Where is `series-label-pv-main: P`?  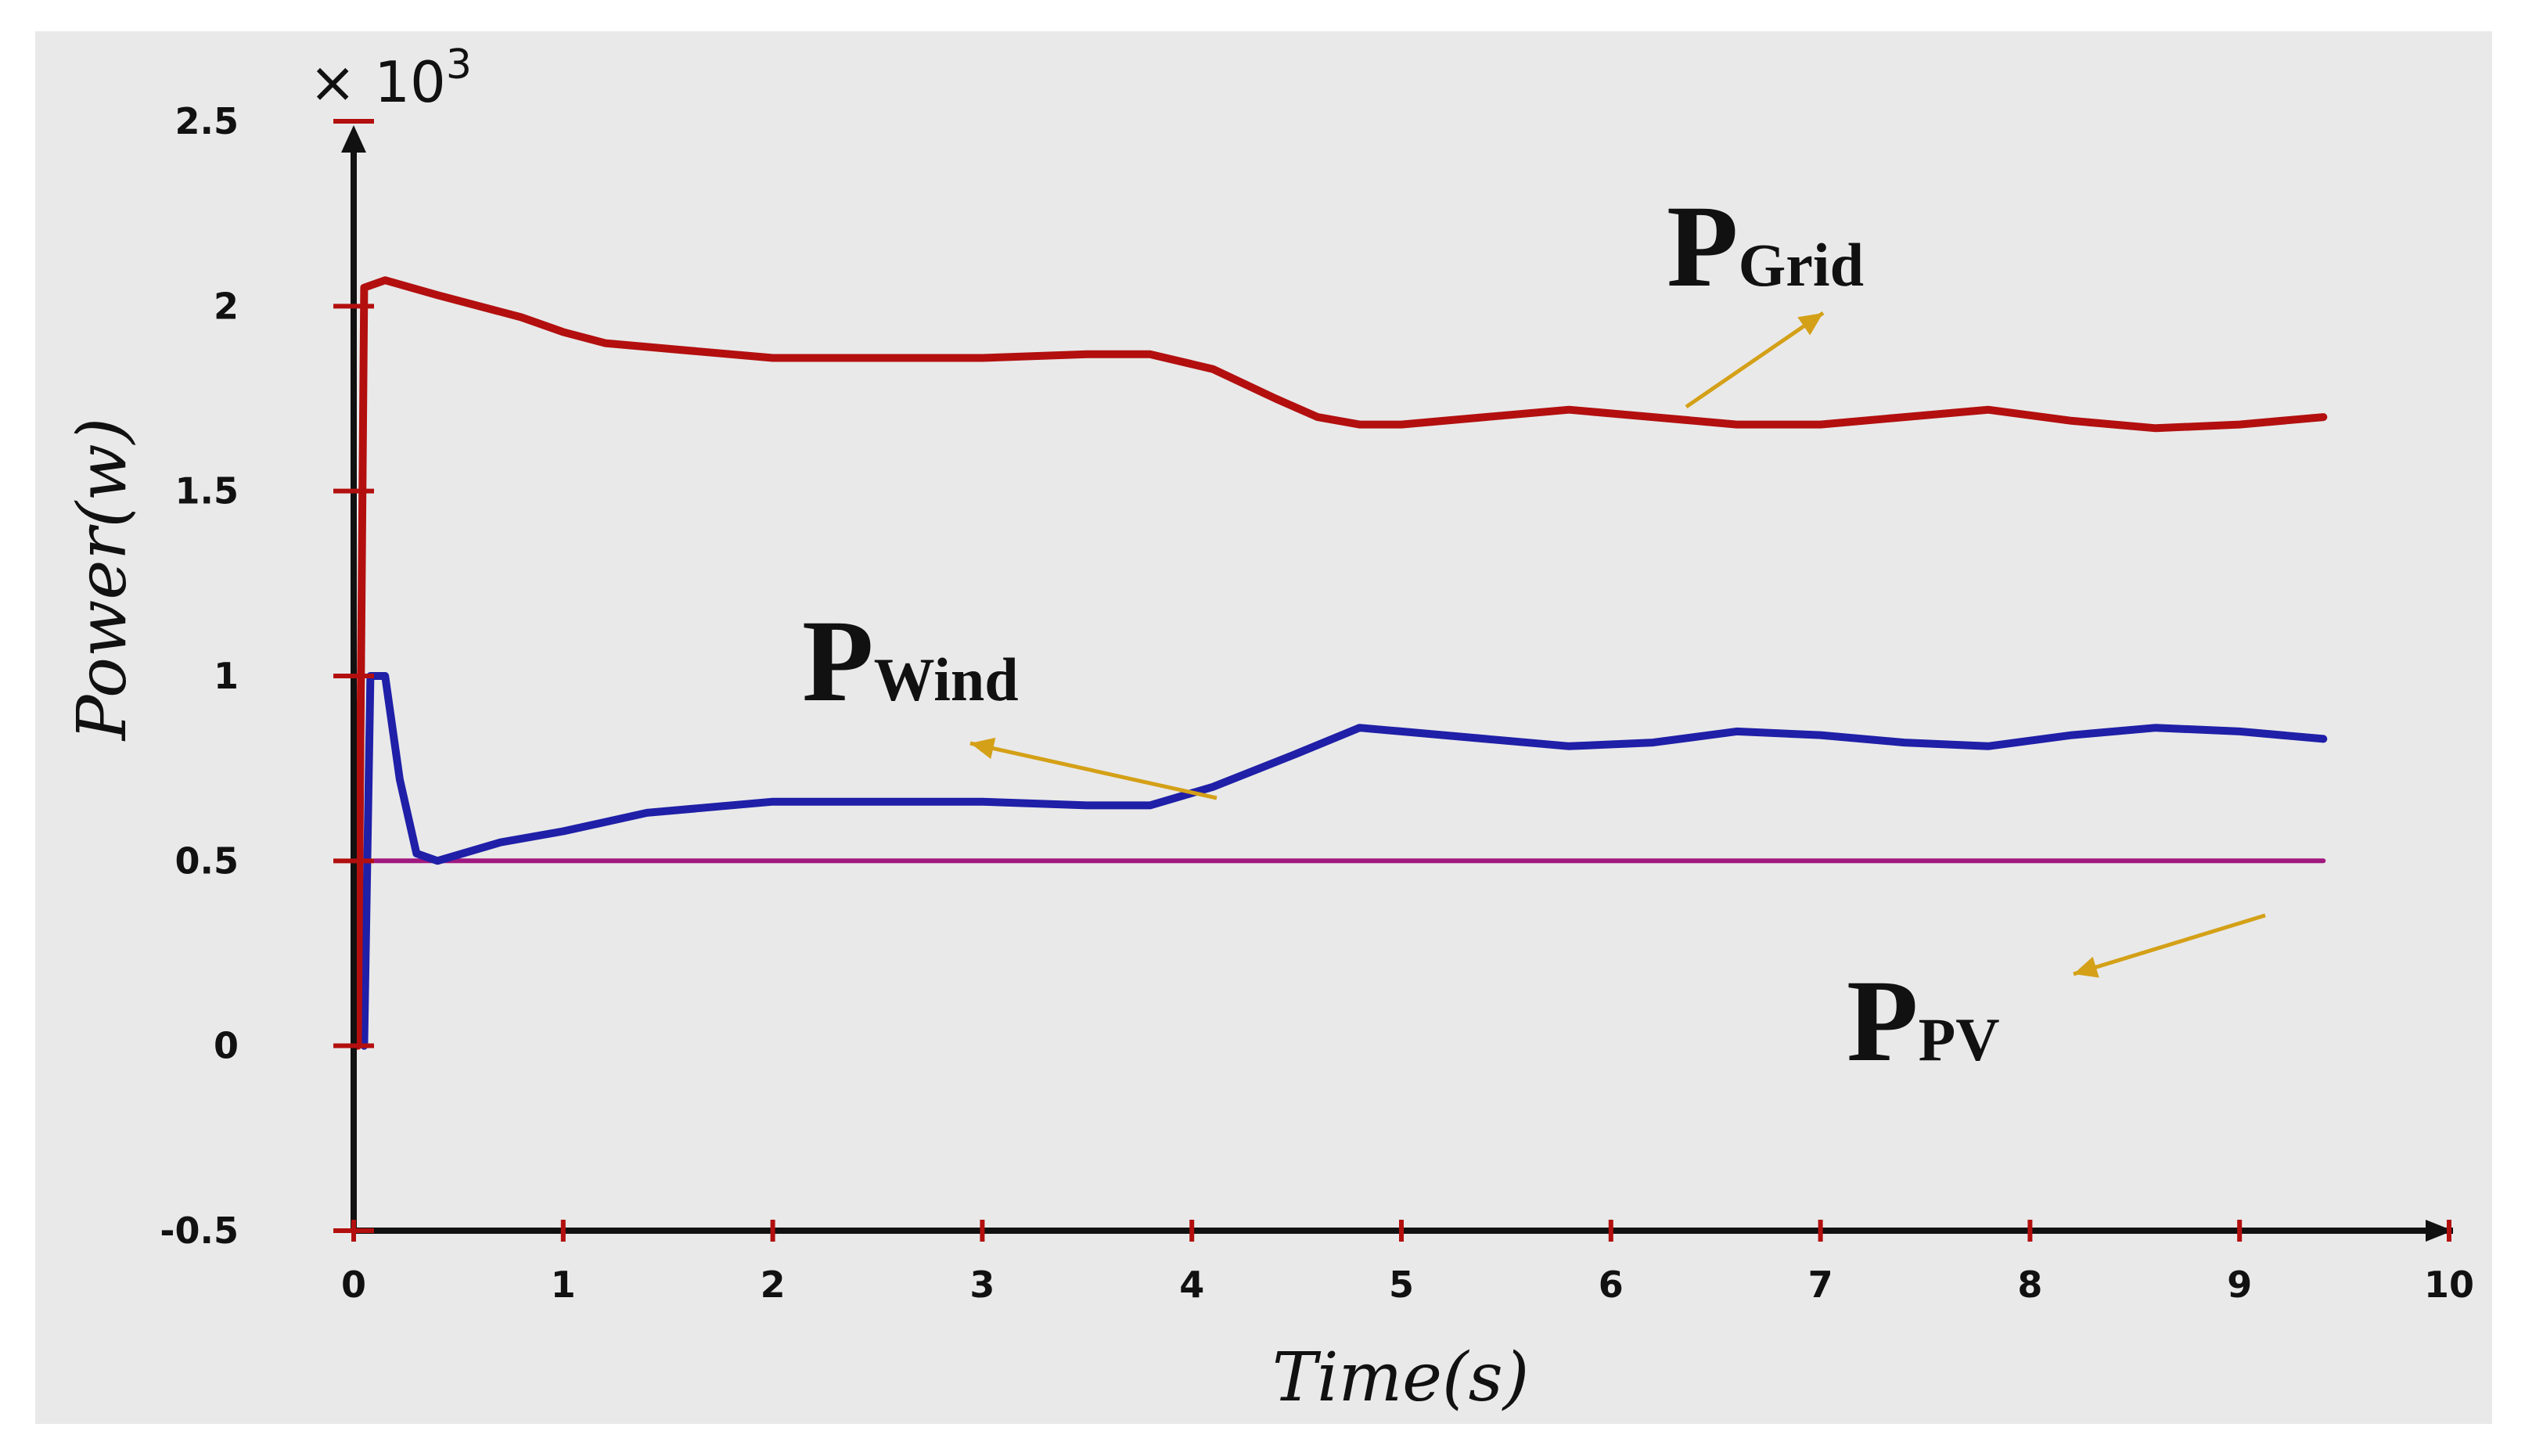 series-label-pv-main: P is located at coordinates (1883, 1021).